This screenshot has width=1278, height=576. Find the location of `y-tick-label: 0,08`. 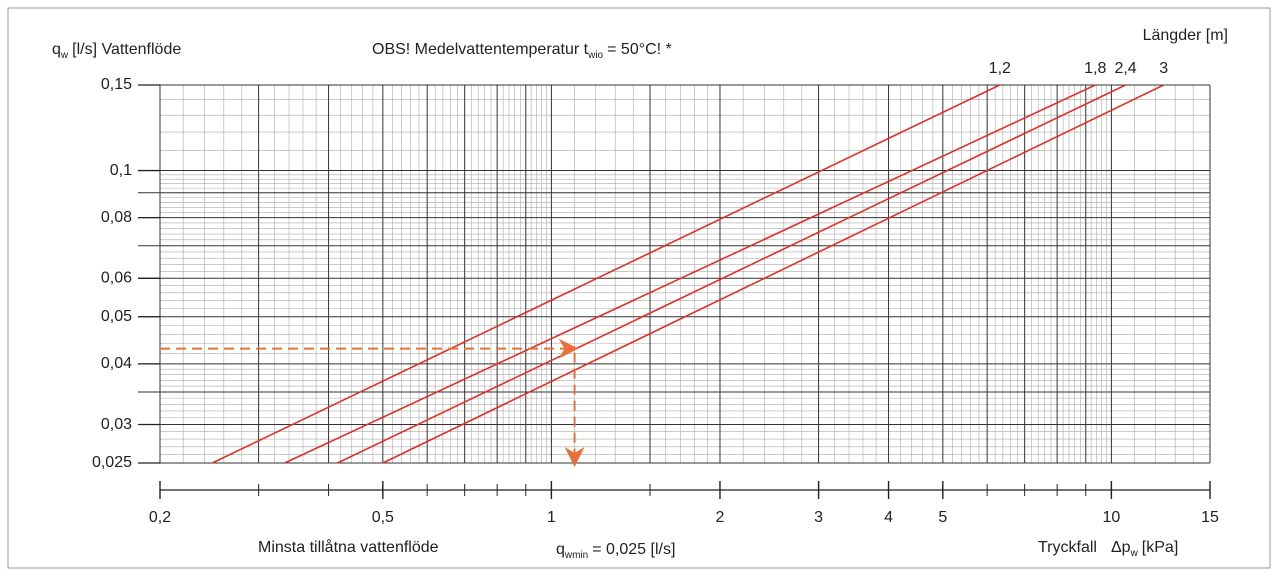

y-tick-label: 0,08 is located at coordinates (116, 217).